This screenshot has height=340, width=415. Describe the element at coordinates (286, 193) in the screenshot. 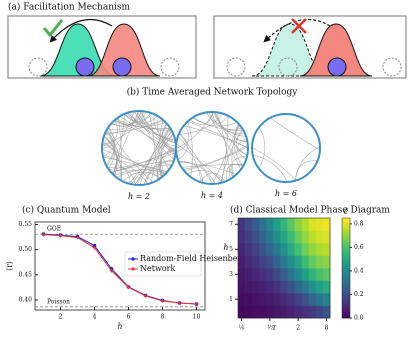

I see `network-label: h = 6` at that location.